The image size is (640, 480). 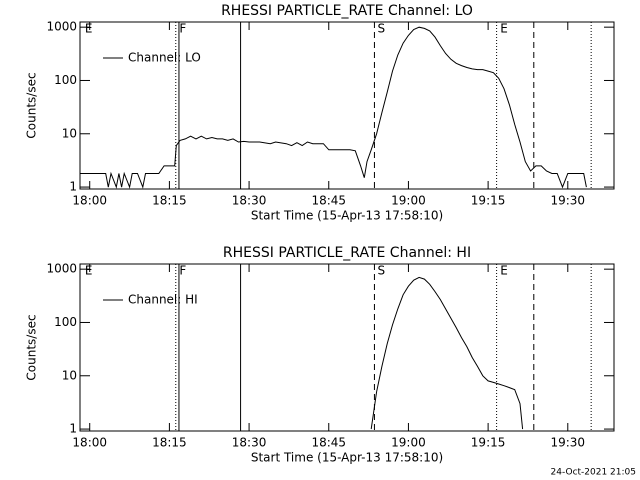 What do you see at coordinates (347, 11) in the screenshot?
I see `chart-title: RHESSI PARTICLE_RATE Channel: LO` at bounding box center [347, 11].